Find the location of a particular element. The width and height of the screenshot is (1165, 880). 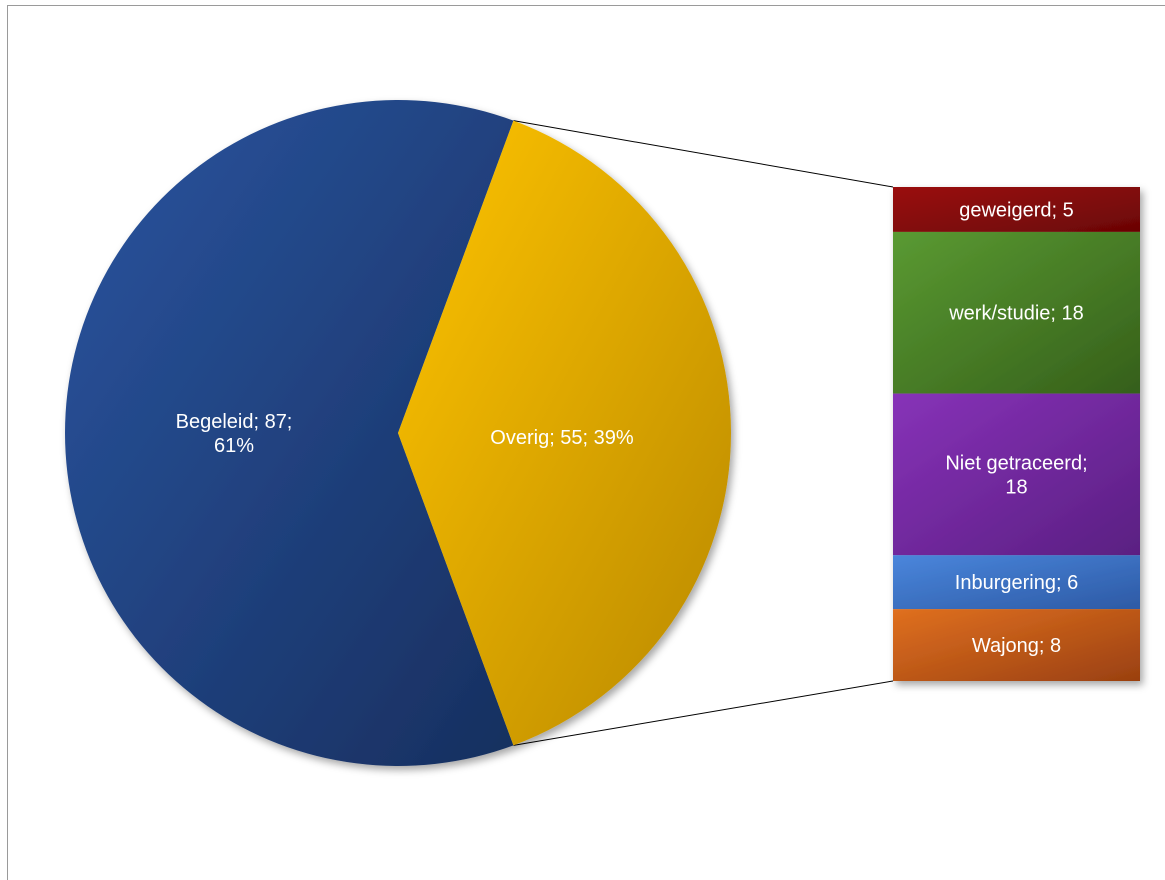

bar-segment-werk-studie is located at coordinates (1016, 312).